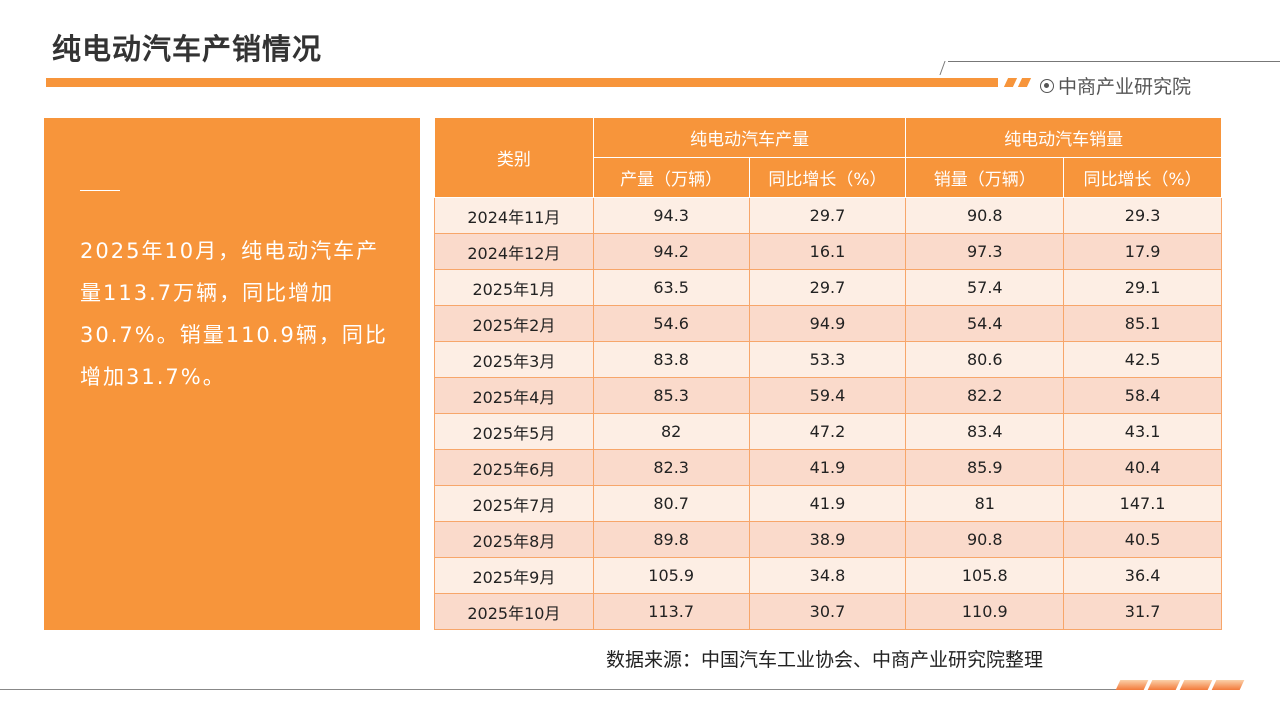 This screenshot has height=720, width=1280. I want to click on brand-name: 中商产业研究院, so click(1125, 87).